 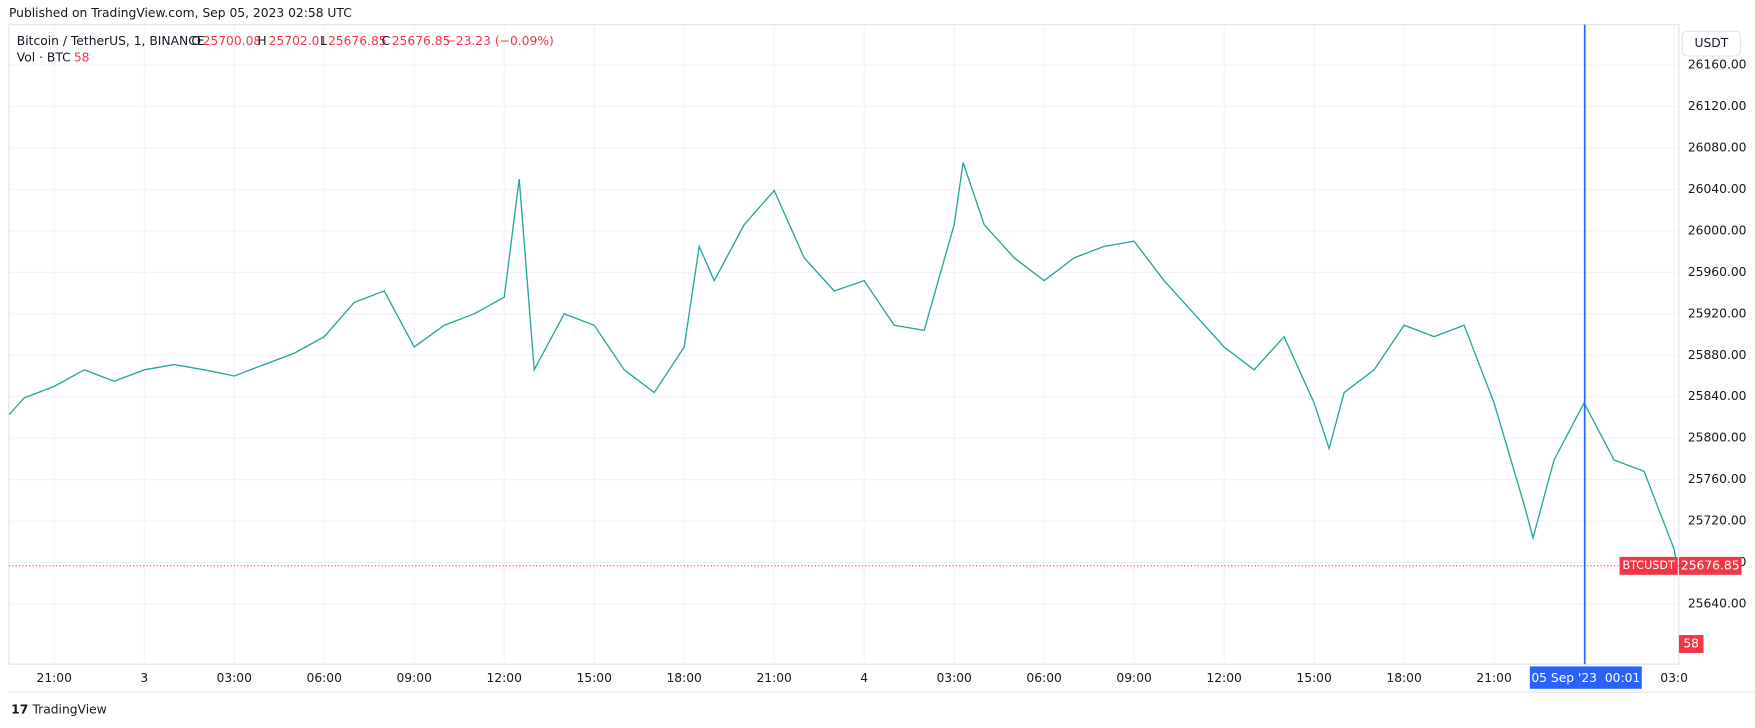 What do you see at coordinates (386, 41) in the screenshot?
I see `ohlc-c: C` at bounding box center [386, 41].